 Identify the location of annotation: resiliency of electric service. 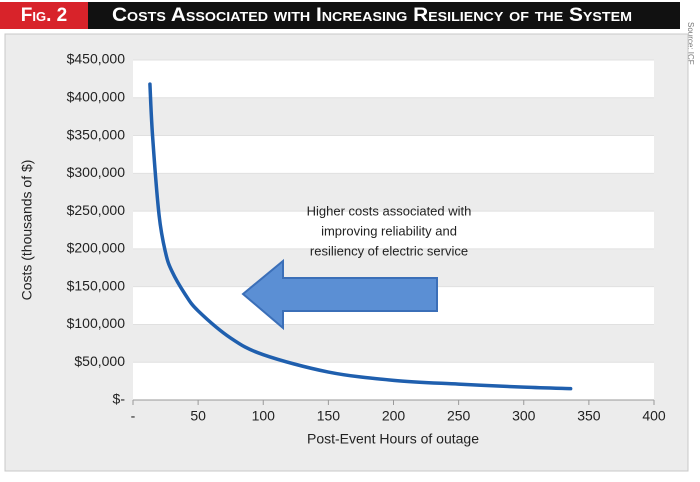
(389, 250).